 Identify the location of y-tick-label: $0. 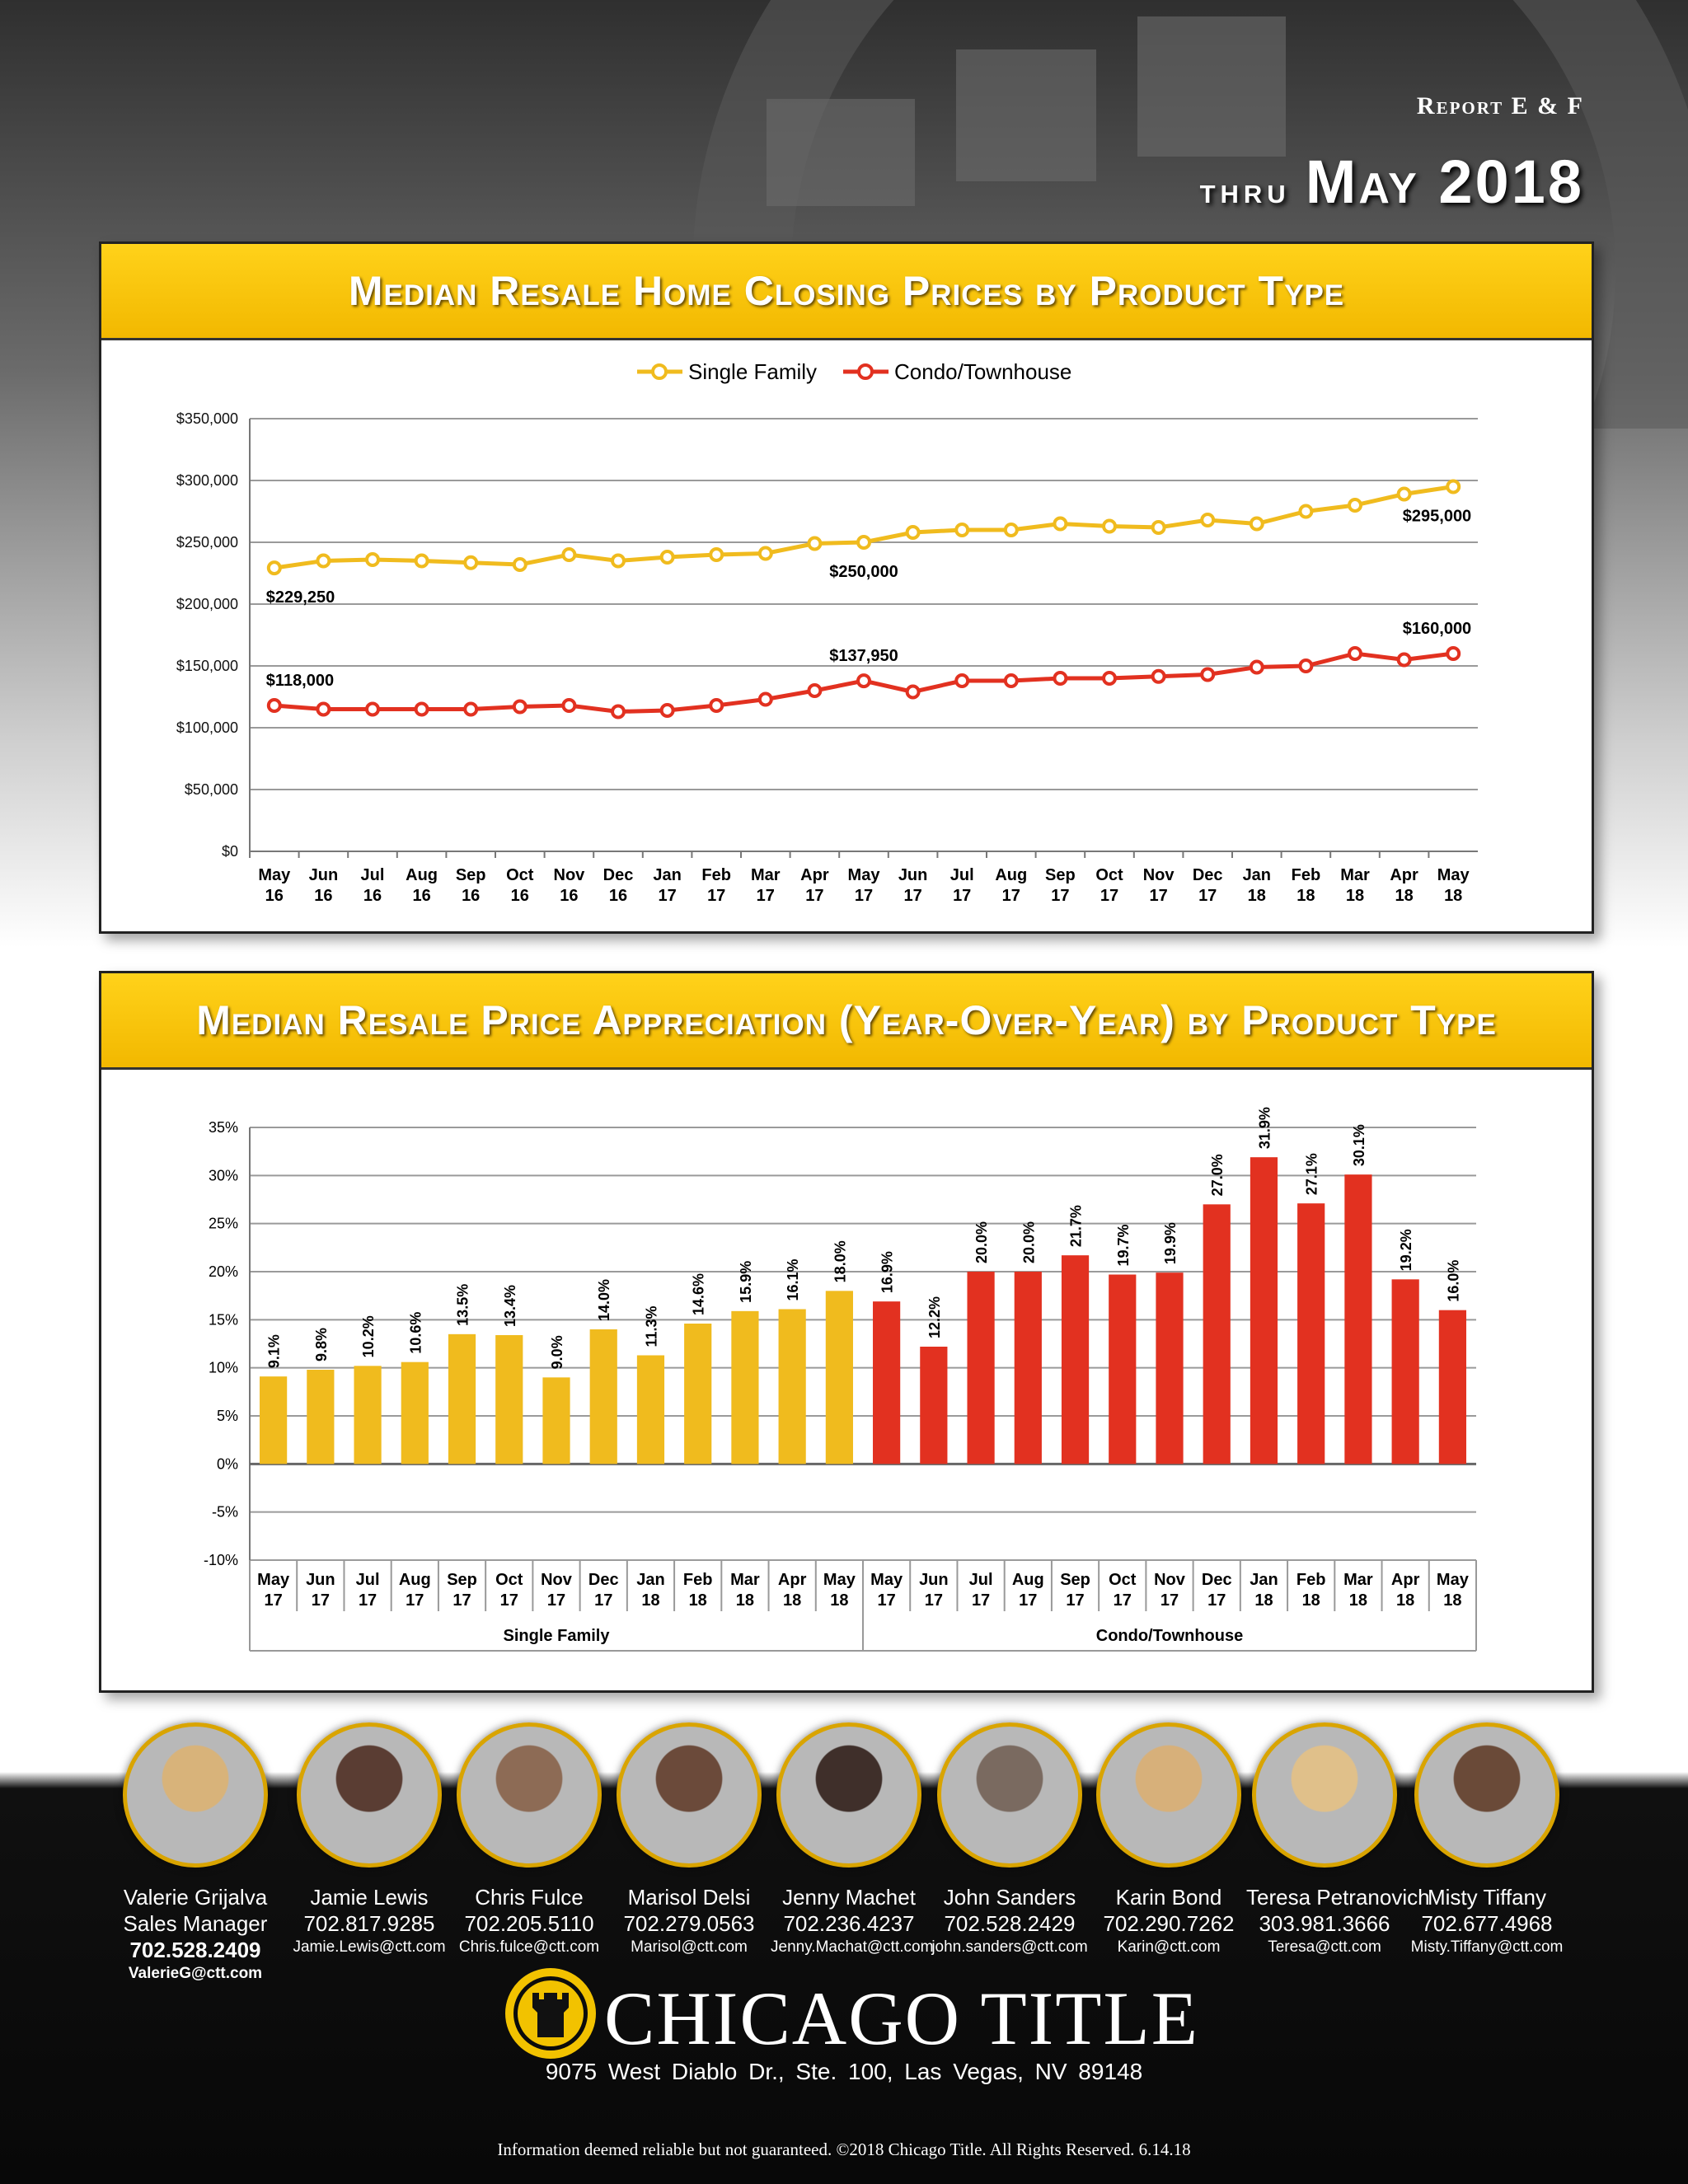
(230, 851).